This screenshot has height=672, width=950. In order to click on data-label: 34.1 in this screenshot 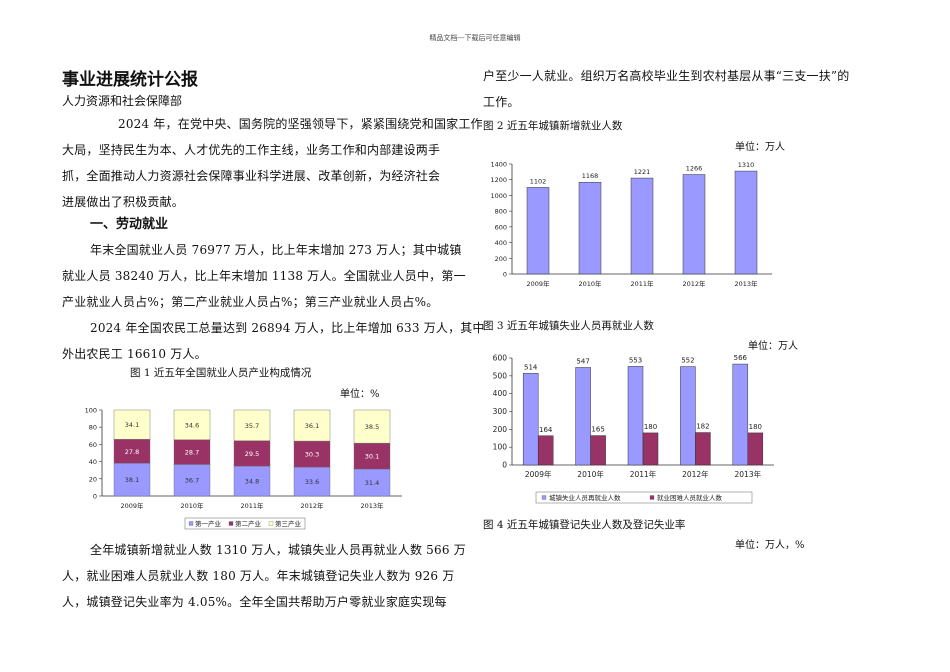, I will do `click(132, 425)`.